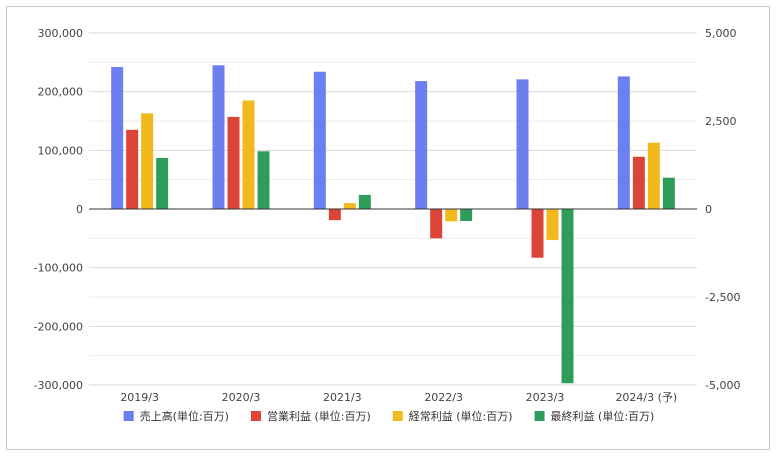 This screenshot has width=778, height=458. I want to click on legend-label: 売上高(単位:百万), so click(184, 416).